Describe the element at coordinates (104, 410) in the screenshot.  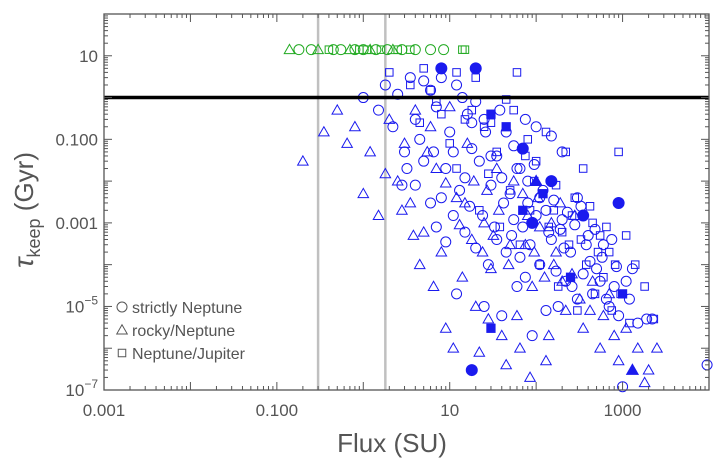
I see `x-tick-label: 0.001` at that location.